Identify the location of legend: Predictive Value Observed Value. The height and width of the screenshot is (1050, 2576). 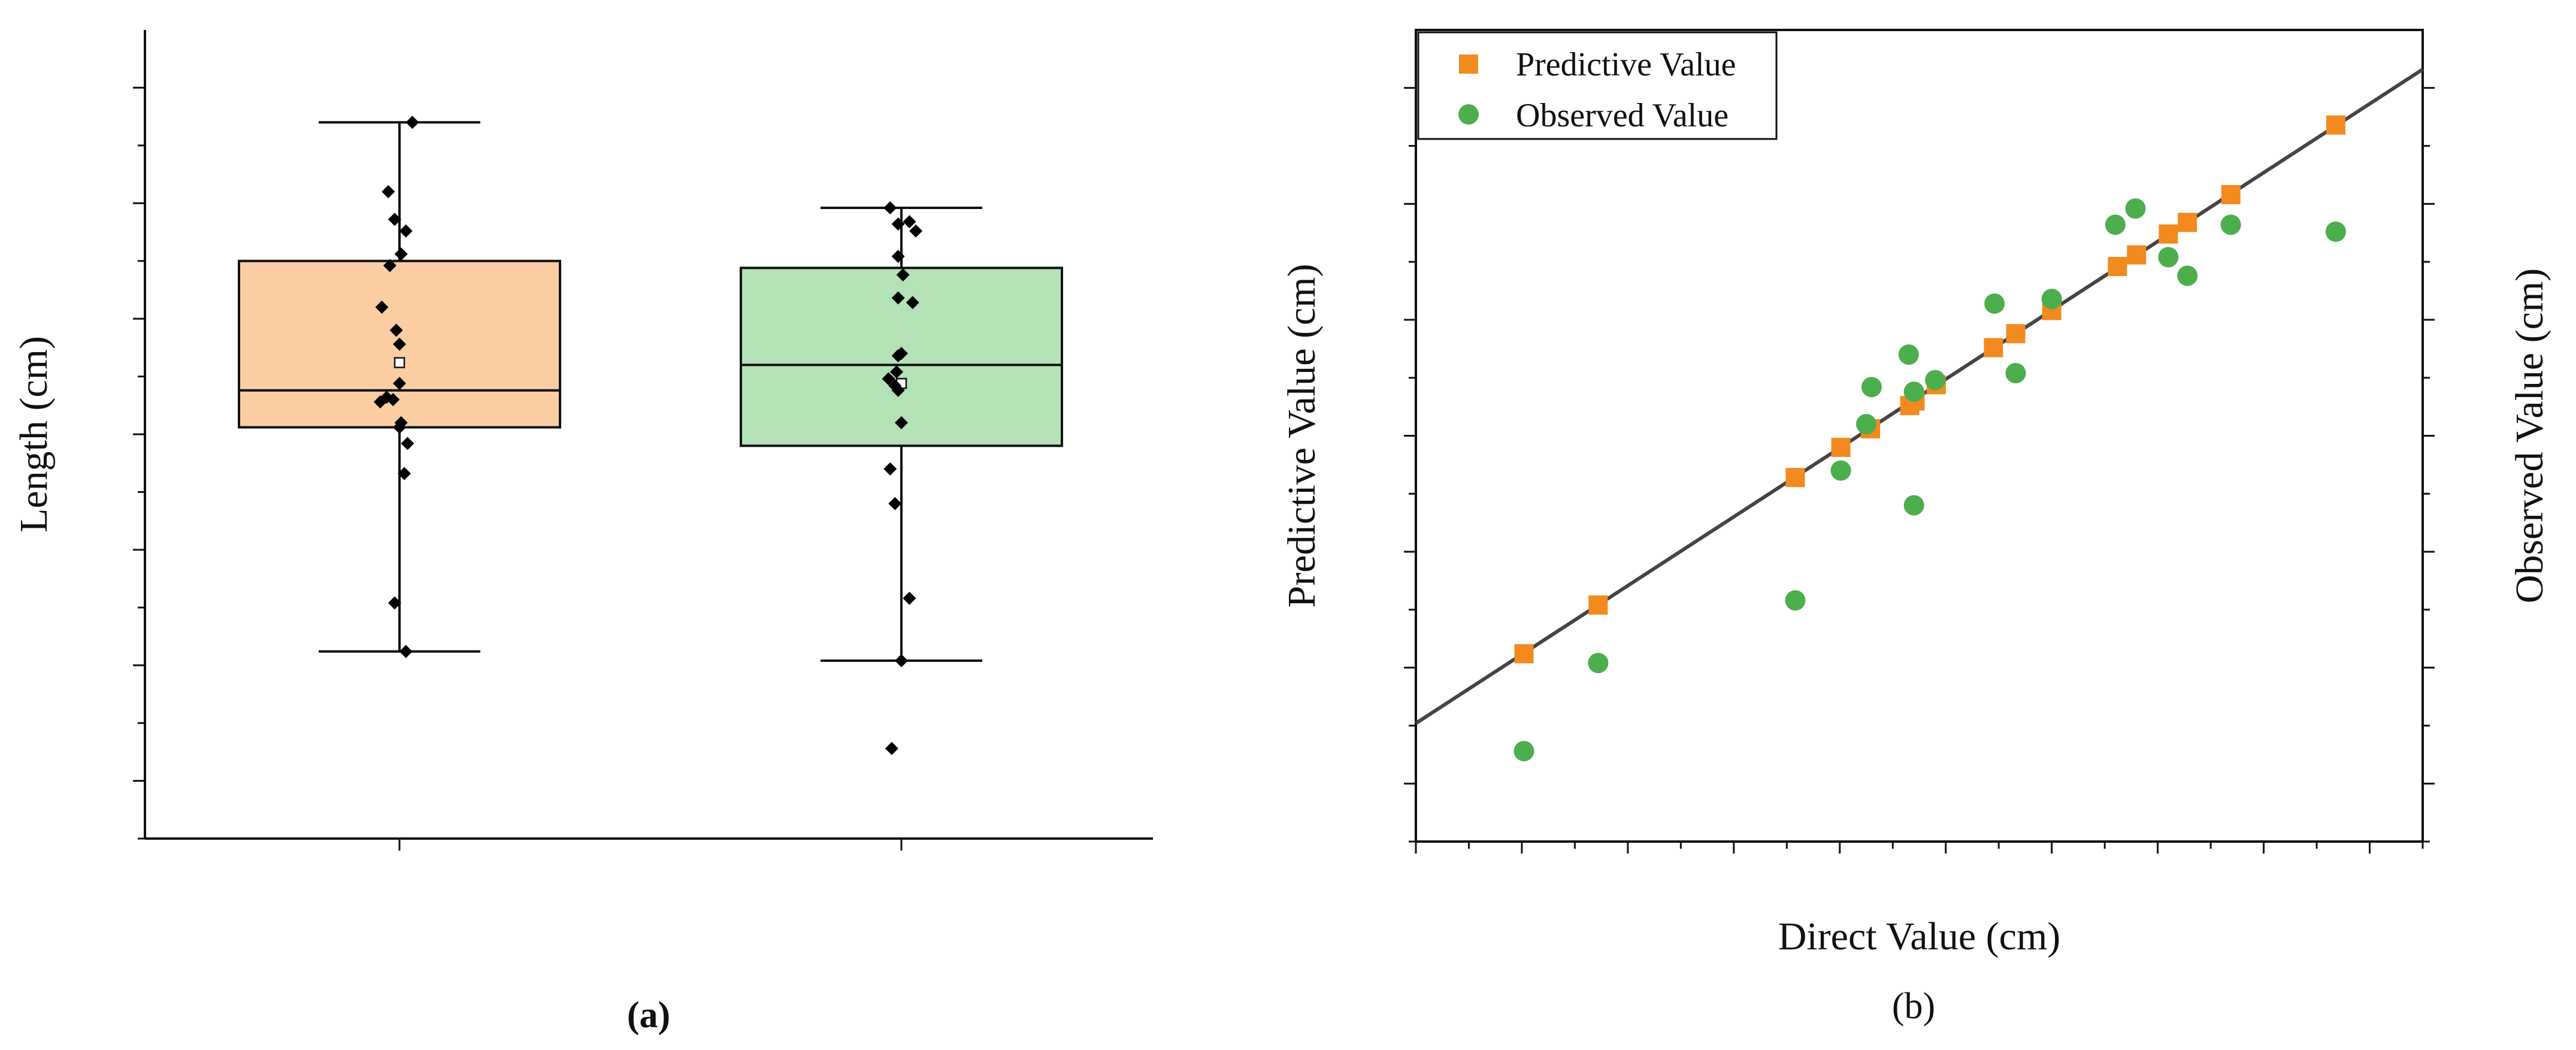
(1597, 86).